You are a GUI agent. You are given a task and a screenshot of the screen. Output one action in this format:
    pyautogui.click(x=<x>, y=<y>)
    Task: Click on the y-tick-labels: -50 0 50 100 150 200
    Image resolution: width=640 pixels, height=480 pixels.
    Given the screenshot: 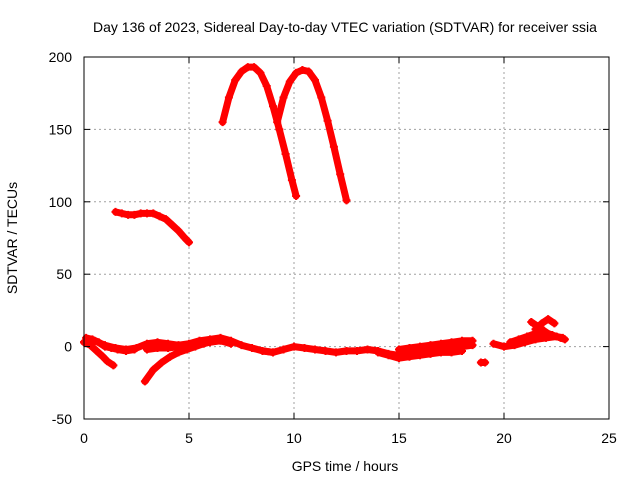 What is the action you would take?
    pyautogui.click(x=61, y=238)
    